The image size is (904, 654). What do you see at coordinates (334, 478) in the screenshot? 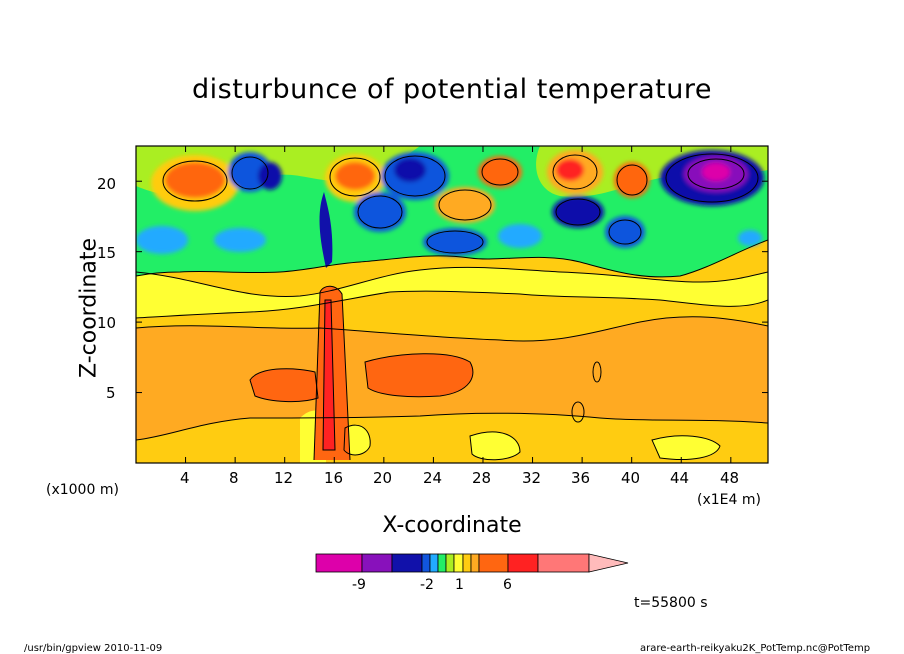
I see `x-tick-label: 16` at bounding box center [334, 478].